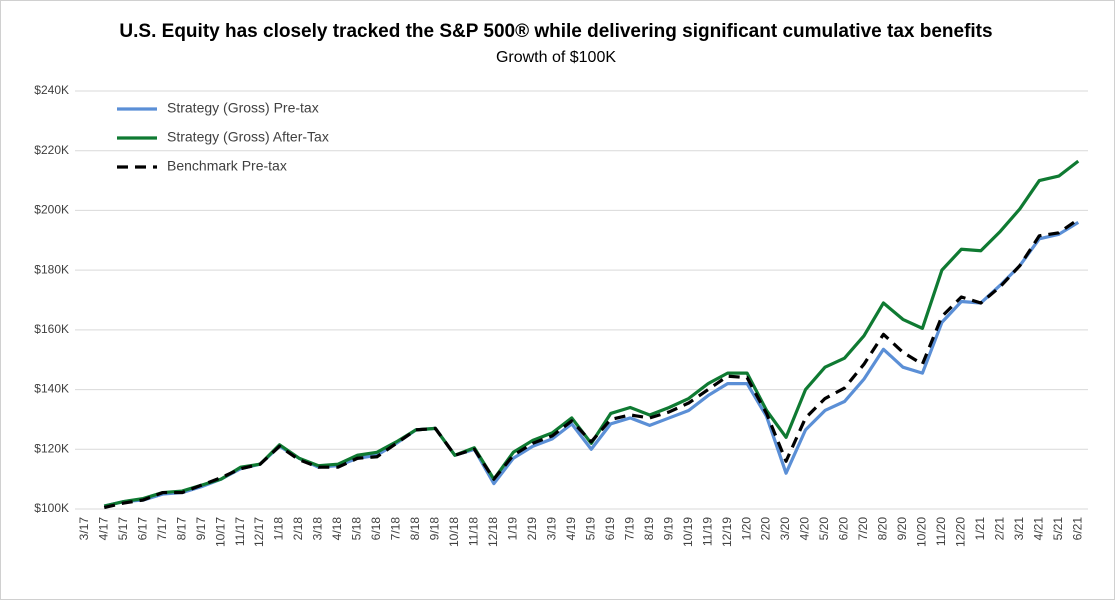 The image size is (1116, 601). Describe the element at coordinates (51, 329) in the screenshot. I see `y-tick-label: $160K` at that location.